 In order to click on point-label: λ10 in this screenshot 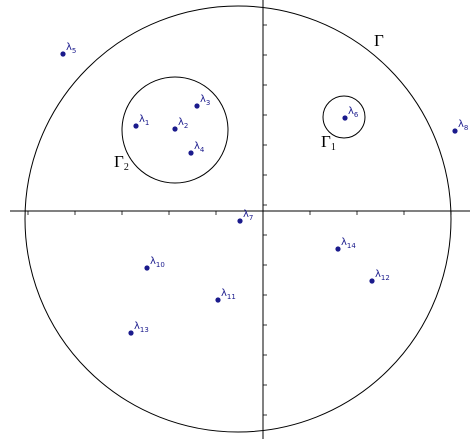, I will do `click(157, 262)`.